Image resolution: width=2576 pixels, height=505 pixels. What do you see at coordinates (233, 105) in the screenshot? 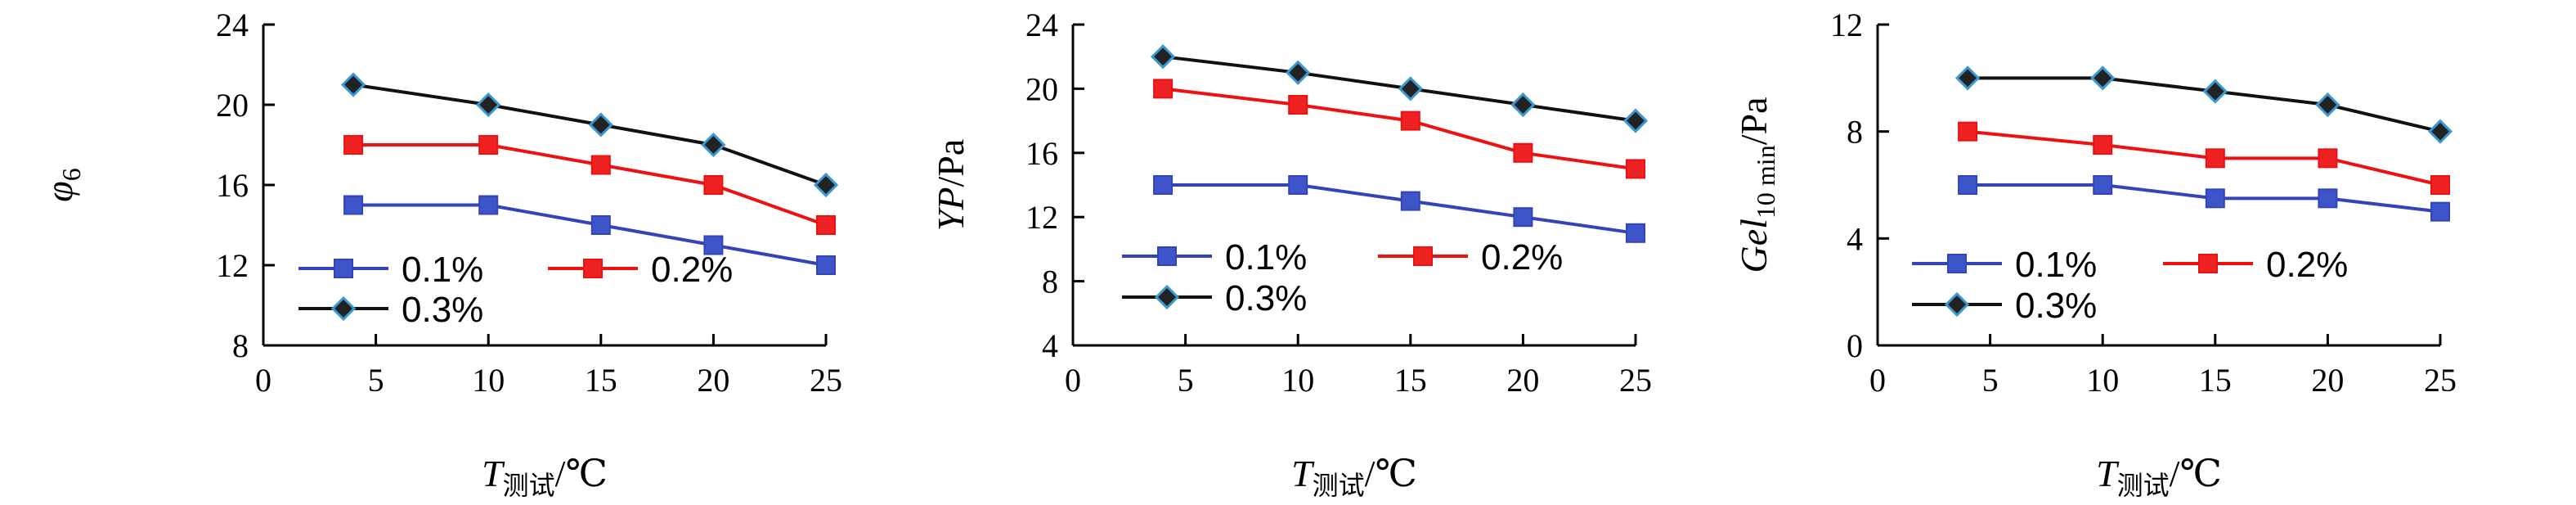
I see `y-tick-label: 20` at bounding box center [233, 105].